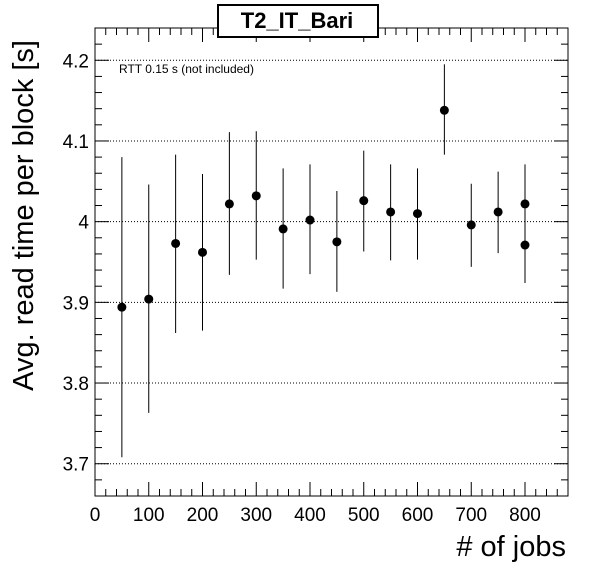  What do you see at coordinates (76, 465) in the screenshot?
I see `y-tick-label: 3.7` at bounding box center [76, 465].